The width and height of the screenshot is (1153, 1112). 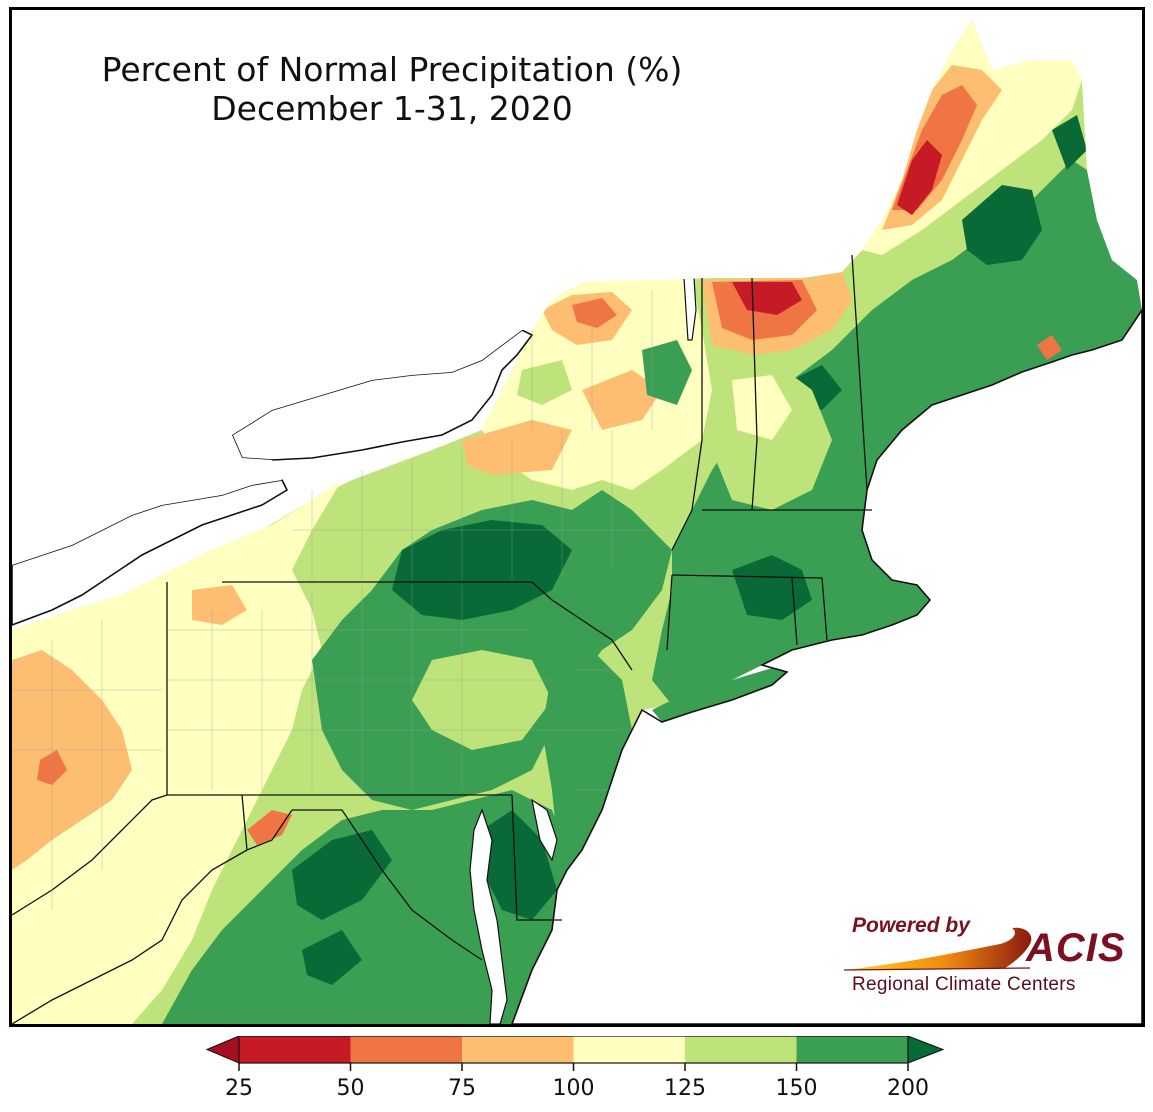 I want to click on moist-adirondack, so click(x=544, y=382).